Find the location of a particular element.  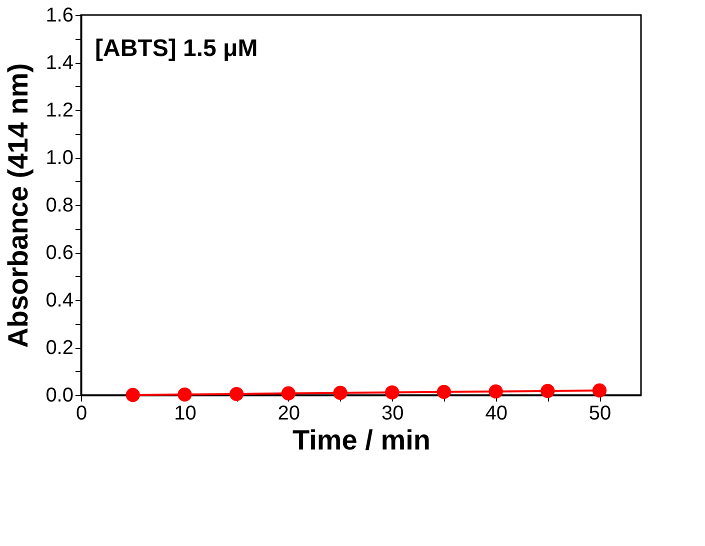

x-tick-label: 20 is located at coordinates (289, 413).